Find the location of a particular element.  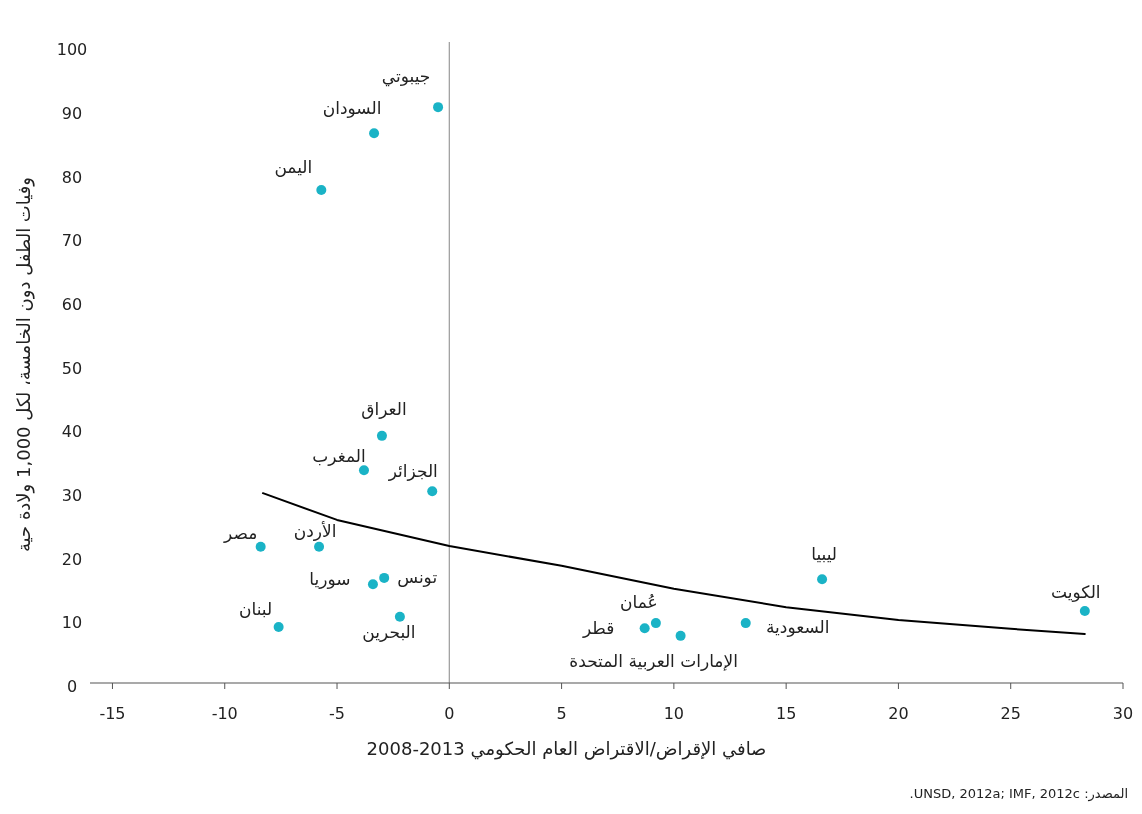

y-tick-label: 80 is located at coordinates (72, 177).